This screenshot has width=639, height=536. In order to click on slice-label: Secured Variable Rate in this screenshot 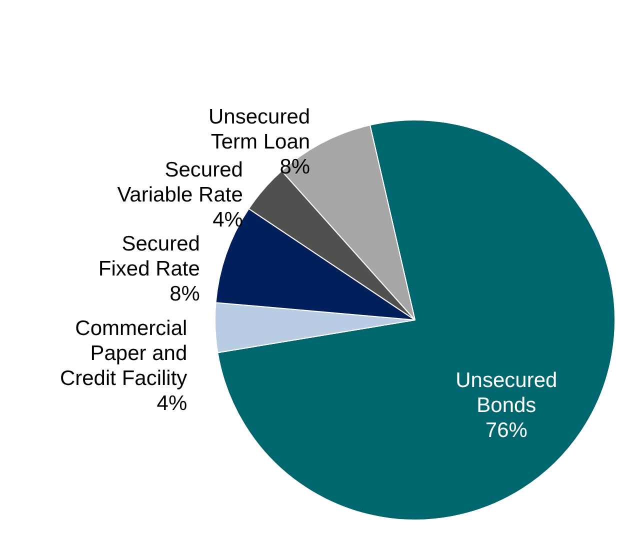, I will do `click(180, 182)`.